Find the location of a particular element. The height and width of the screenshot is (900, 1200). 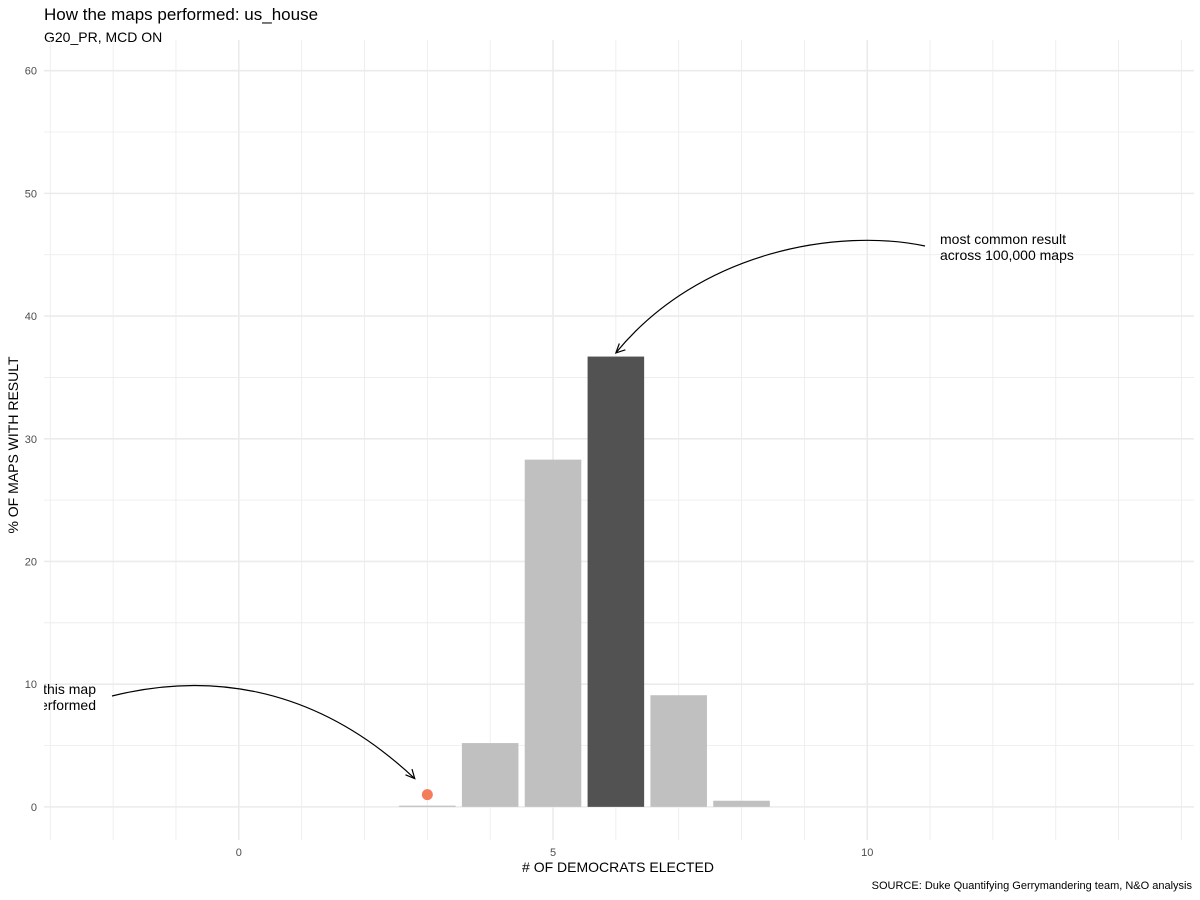

y-axis-title: % OF MAPS WITH RESULT is located at coordinates (13, 445).